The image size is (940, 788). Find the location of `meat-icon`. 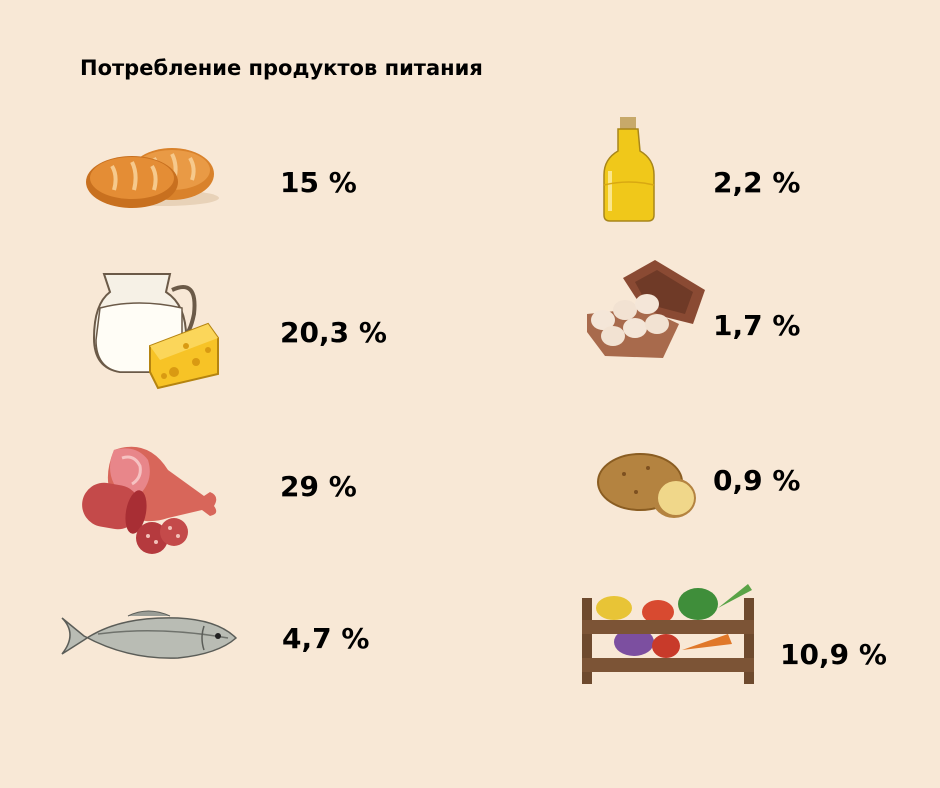

meat-icon is located at coordinates (149, 500).